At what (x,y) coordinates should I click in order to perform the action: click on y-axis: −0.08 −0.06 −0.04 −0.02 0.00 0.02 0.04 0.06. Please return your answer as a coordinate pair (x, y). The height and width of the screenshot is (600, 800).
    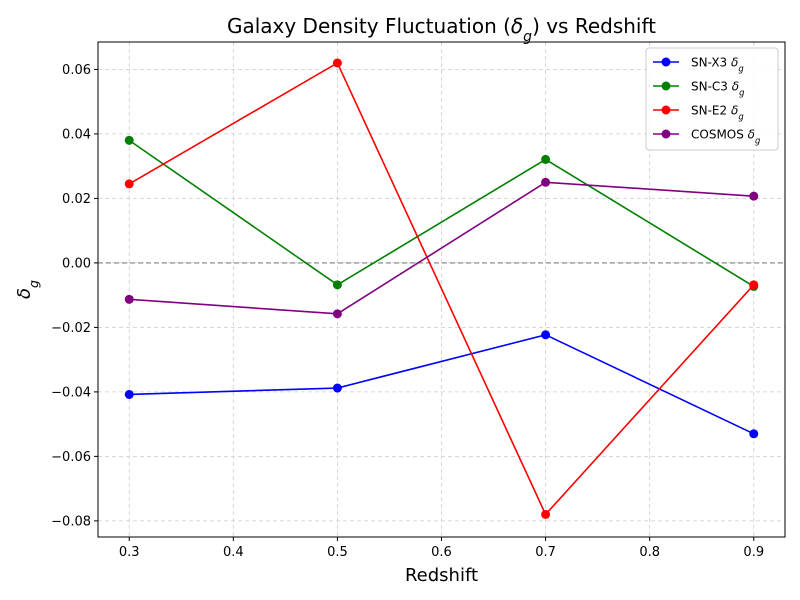
    Looking at the image, I should click on (74, 296).